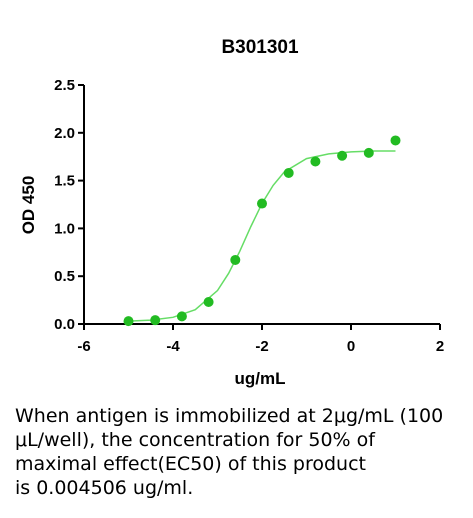 This screenshot has width=473, height=518. Describe the element at coordinates (261, 346) in the screenshot. I see `x-tick-label: -2` at that location.